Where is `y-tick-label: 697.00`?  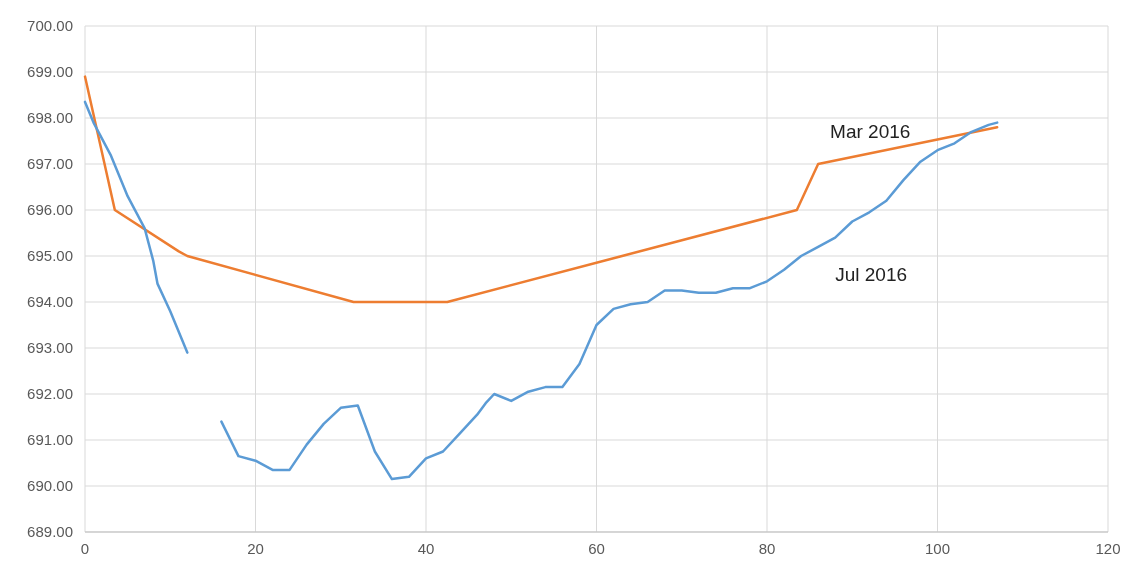
y-tick-label: 697.00 is located at coordinates (50, 164).